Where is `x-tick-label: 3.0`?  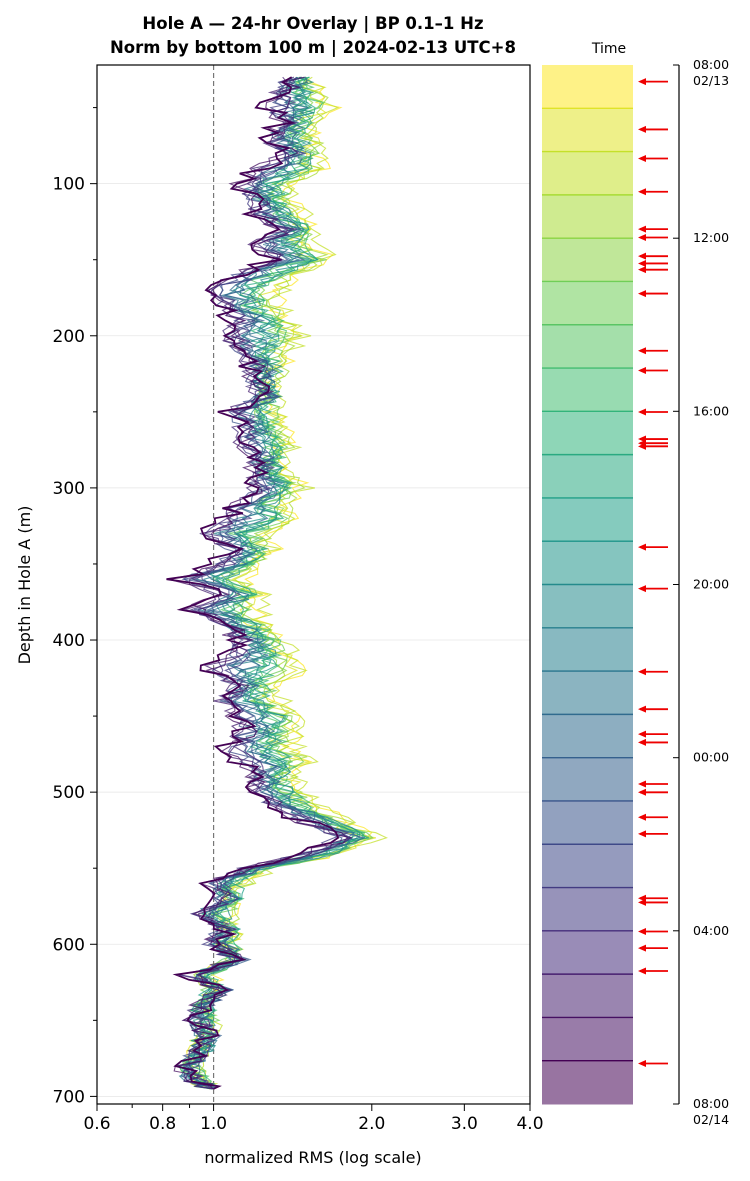
x-tick-label: 3.0 is located at coordinates (464, 1124).